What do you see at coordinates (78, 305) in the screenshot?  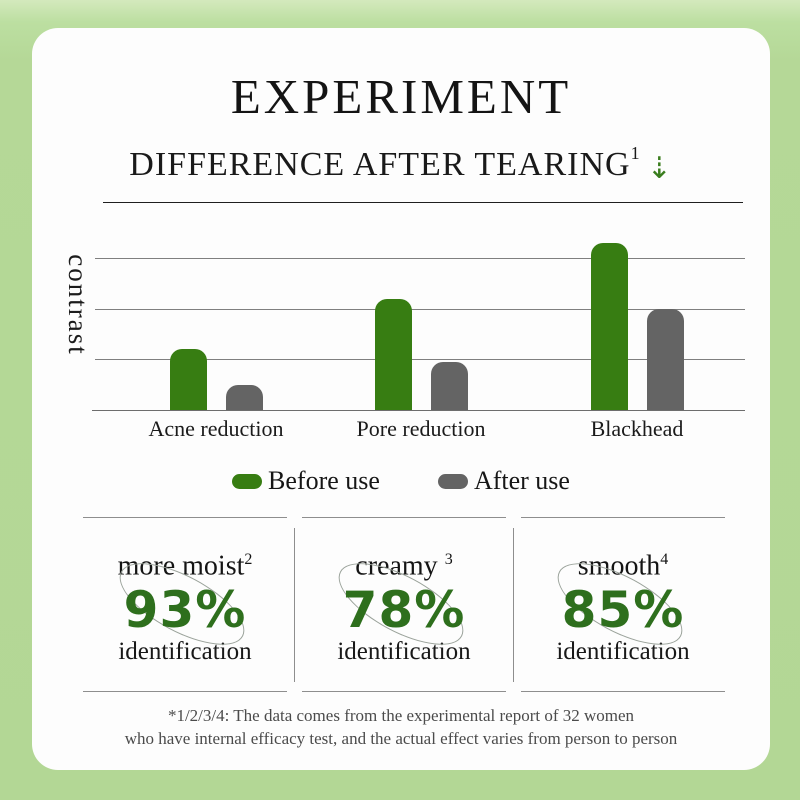 I see `y-axis-label: contrast` at bounding box center [78, 305].